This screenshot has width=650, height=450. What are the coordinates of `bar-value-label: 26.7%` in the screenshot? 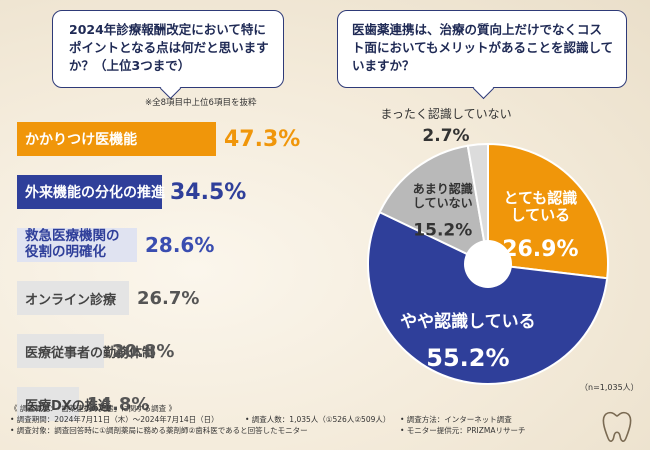 It's located at (168, 298).